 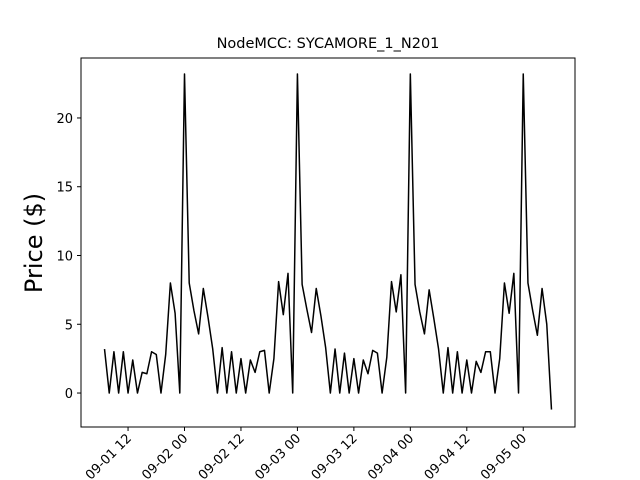 I want to click on y-tick-label: 15, so click(x=64, y=188).